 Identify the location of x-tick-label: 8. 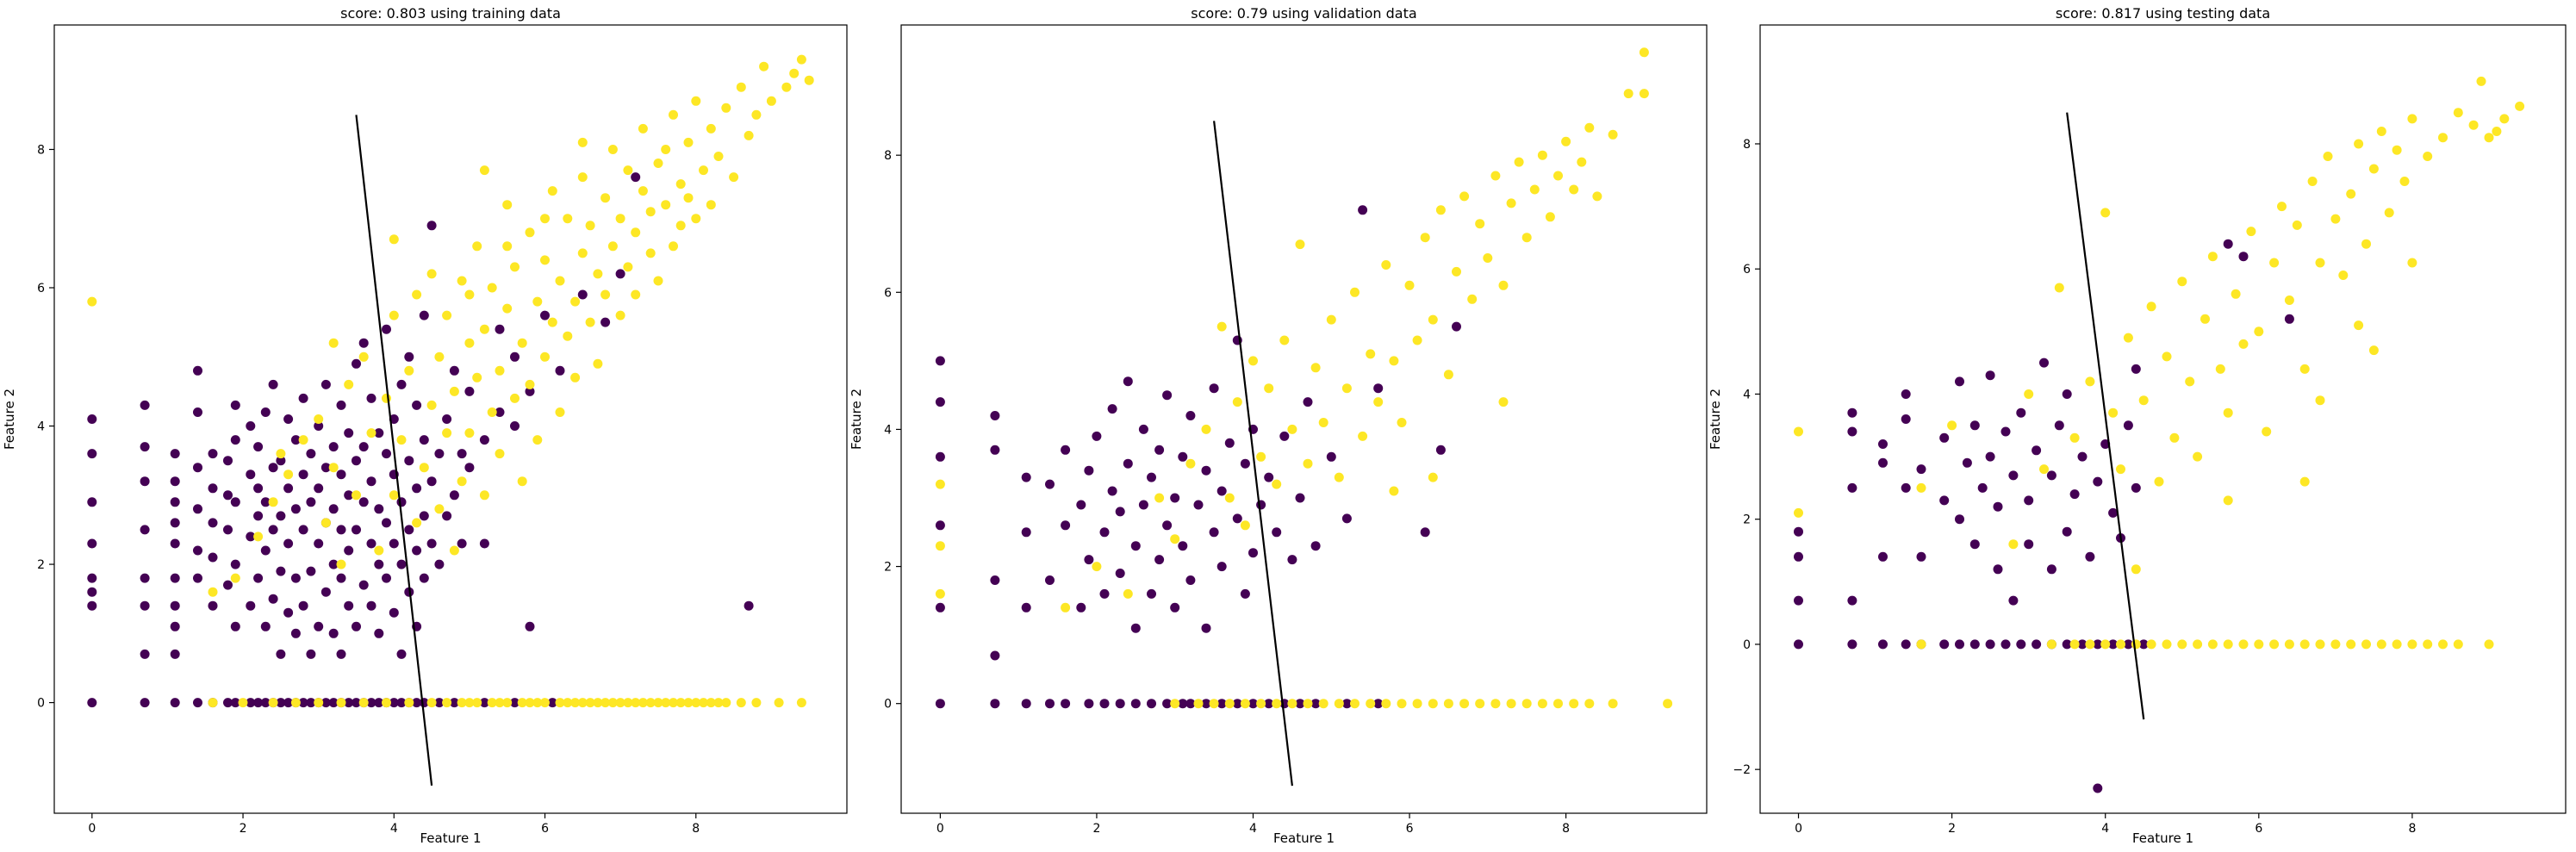
(1566, 829).